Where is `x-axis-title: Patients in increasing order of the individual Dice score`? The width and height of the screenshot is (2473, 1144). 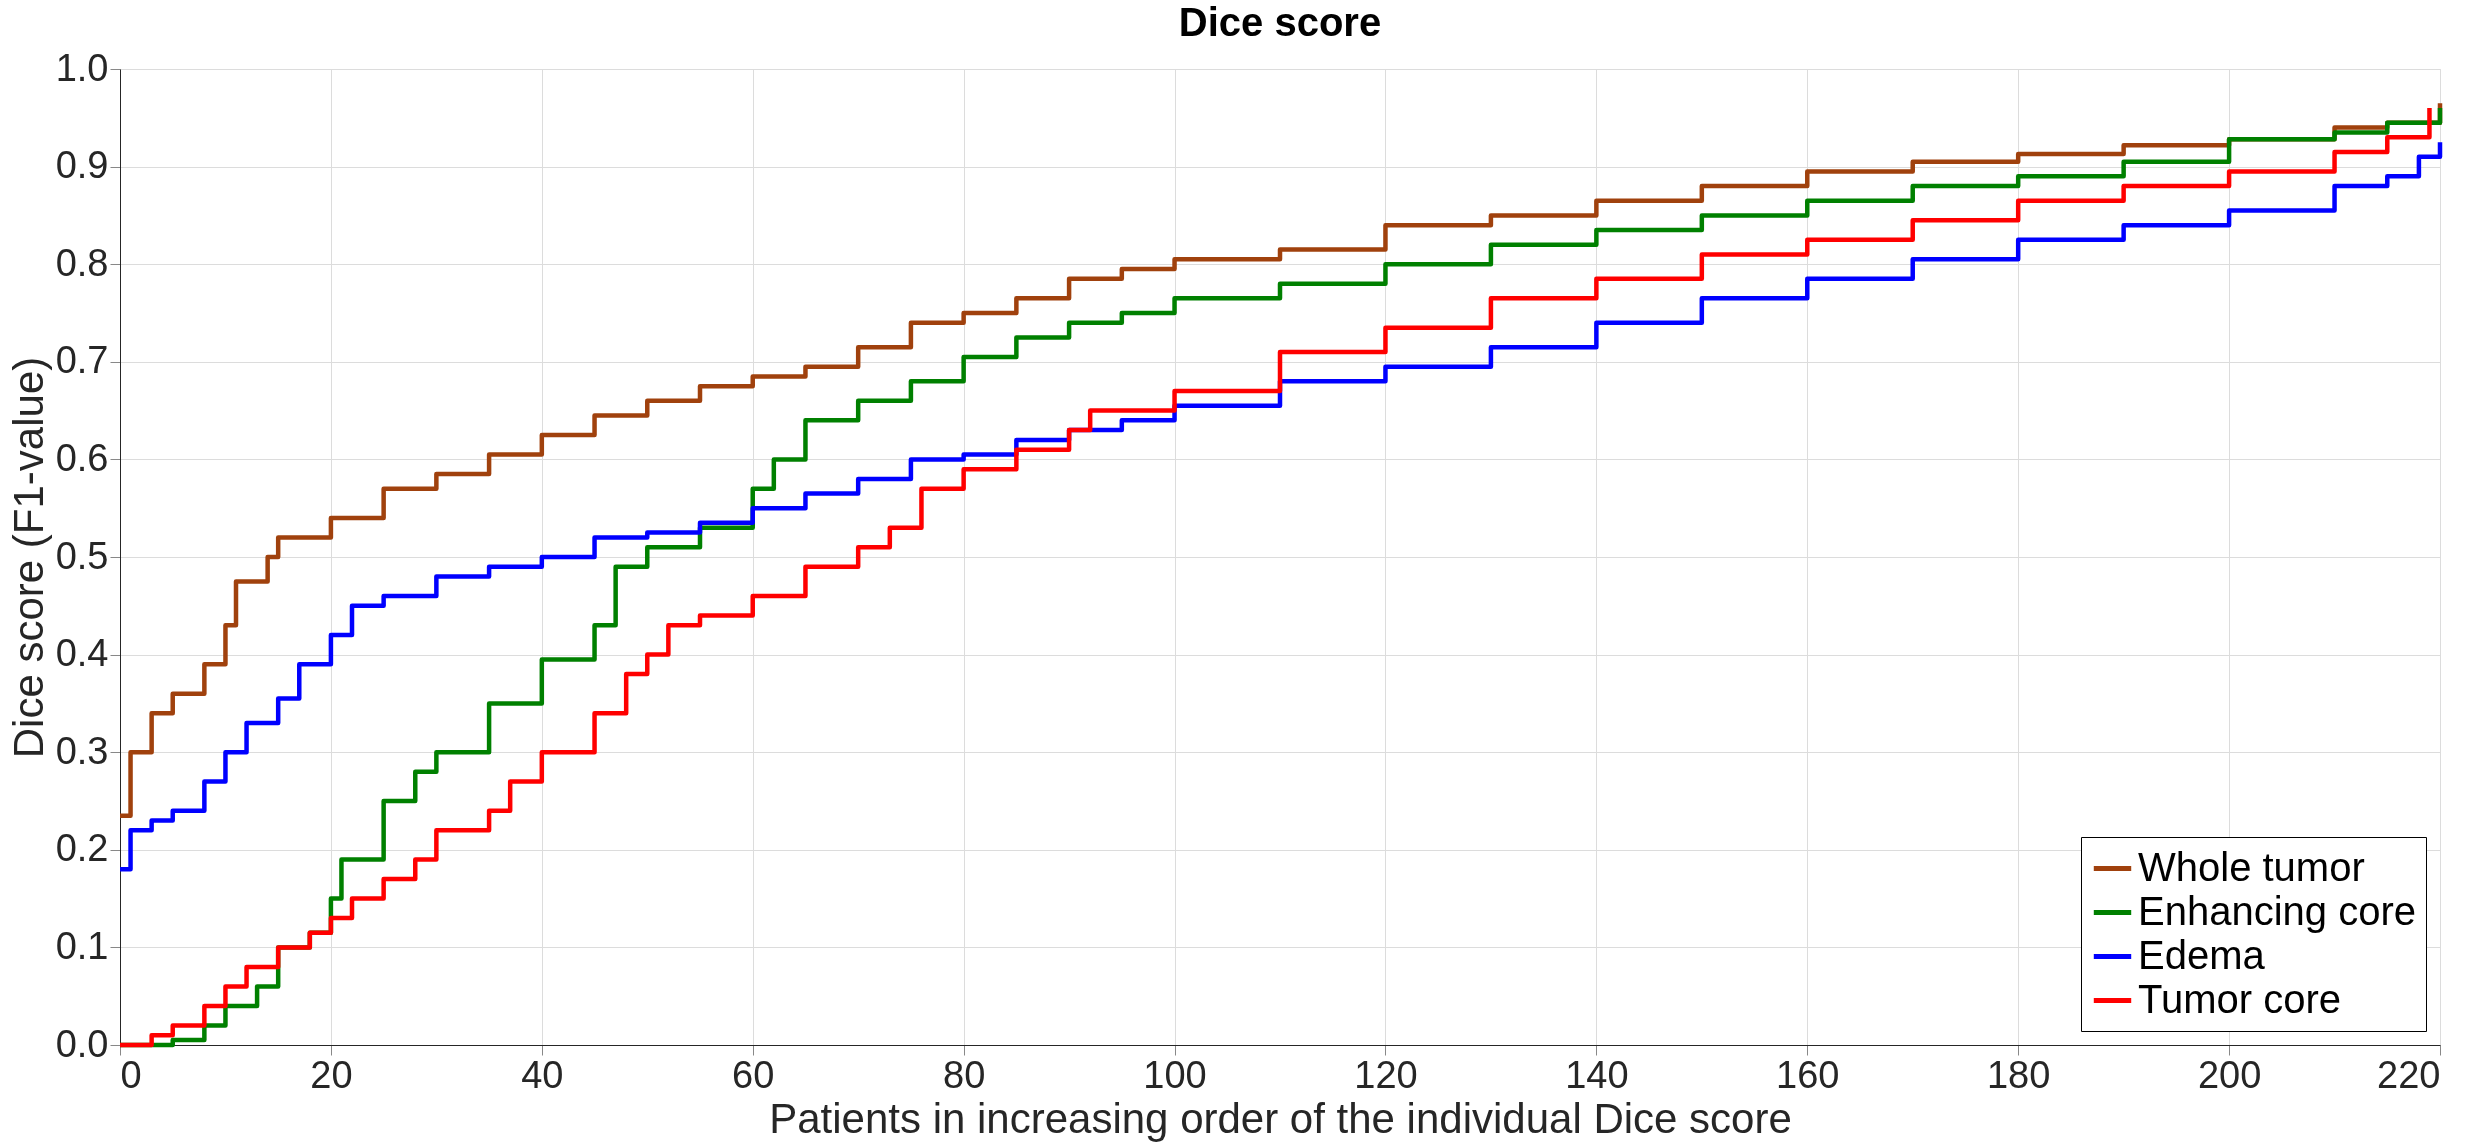
x-axis-title: Patients in increasing order of the individual Dice score is located at coordinates (1280, 1118).